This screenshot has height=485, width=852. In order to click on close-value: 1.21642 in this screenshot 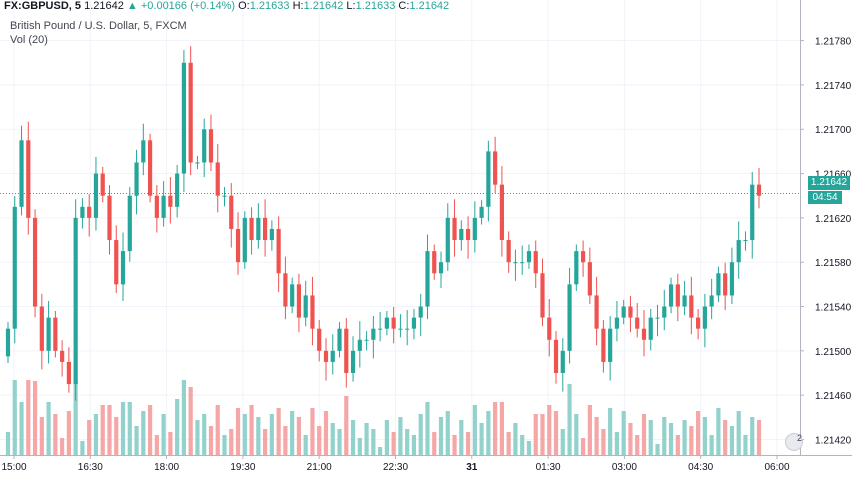, I will do `click(429, 6)`.